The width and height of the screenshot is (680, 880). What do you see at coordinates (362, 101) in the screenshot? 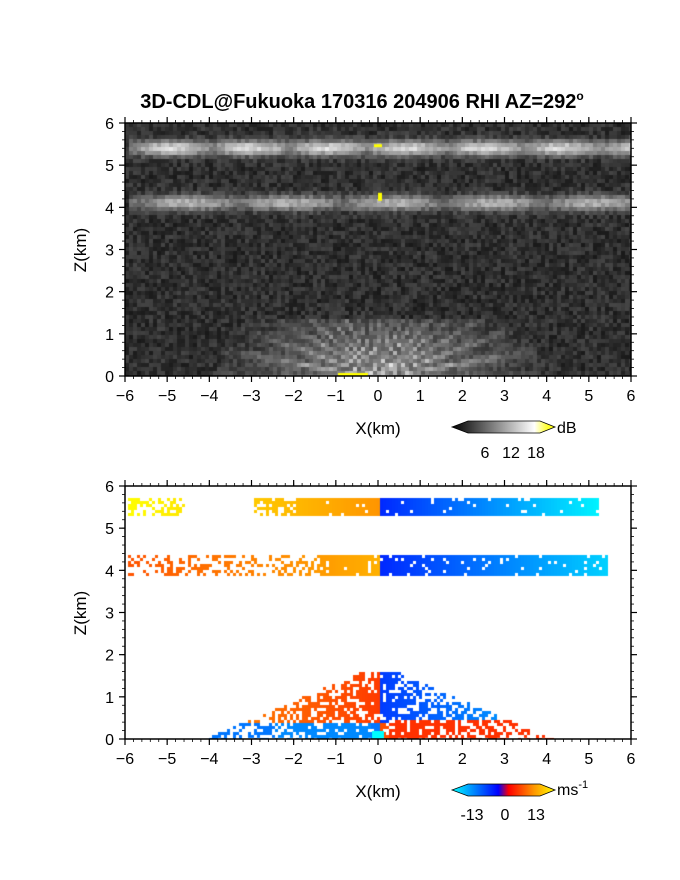
I see `chart-title: 3D-CDL@Fukuoka 170316 204906 RHI AZ=292o` at bounding box center [362, 101].